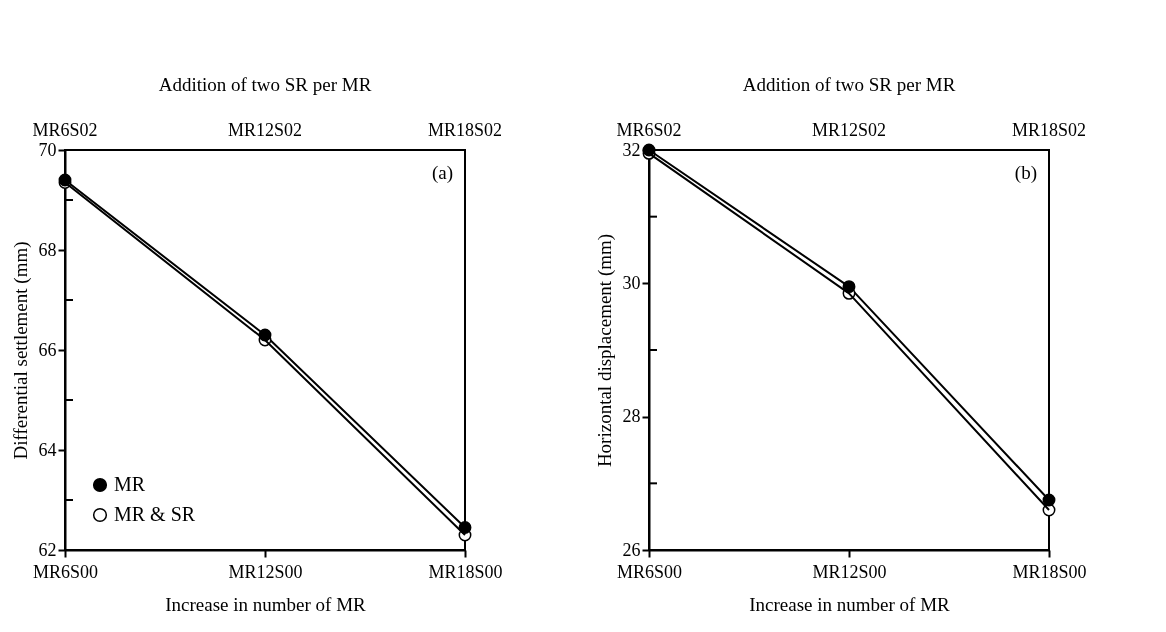 Image resolution: width=1166 pixels, height=632 pixels. What do you see at coordinates (47, 249) in the screenshot?
I see `y-tick-label: 68` at bounding box center [47, 249].